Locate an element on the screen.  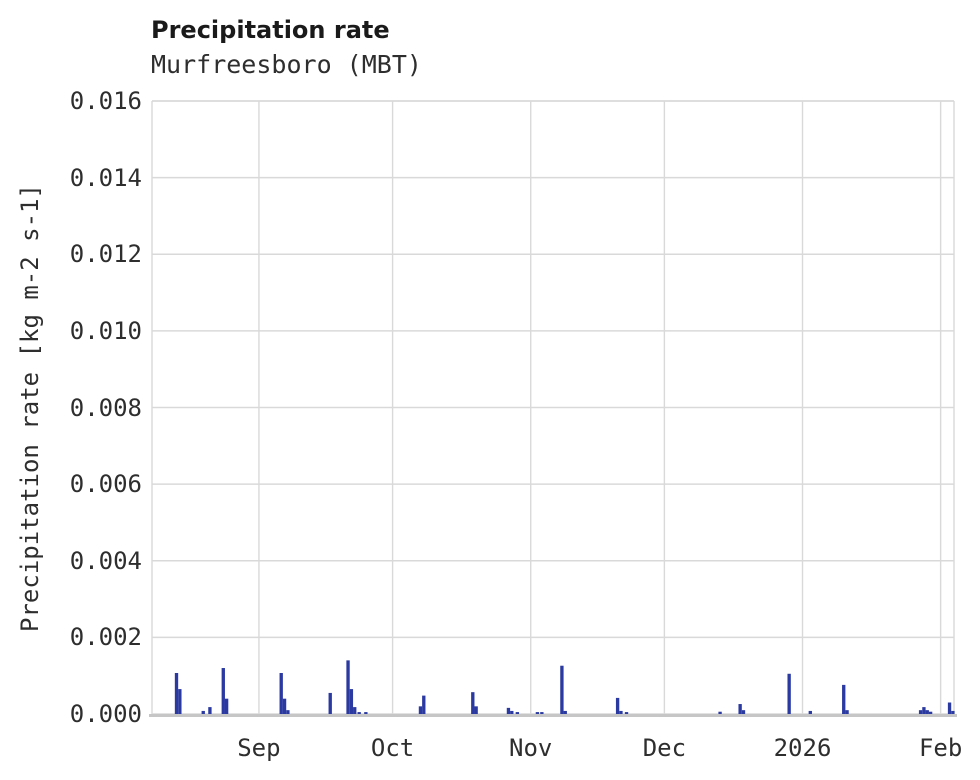
x-tick-label: Sep is located at coordinates (259, 748).